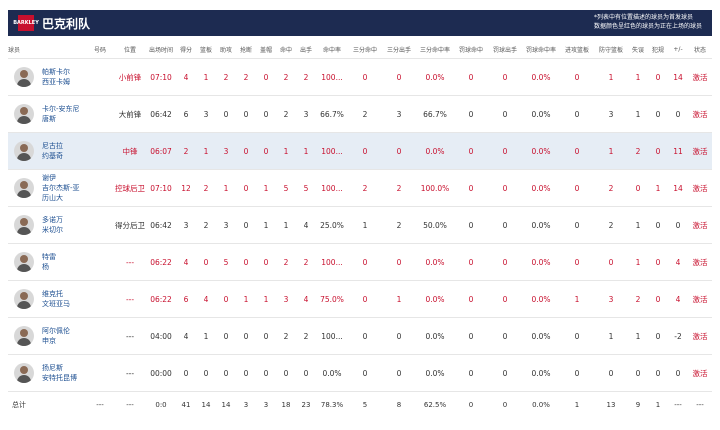 Image resolution: width=720 pixels, height=430 pixels. I want to click on total-pm: ---, so click(678, 405).